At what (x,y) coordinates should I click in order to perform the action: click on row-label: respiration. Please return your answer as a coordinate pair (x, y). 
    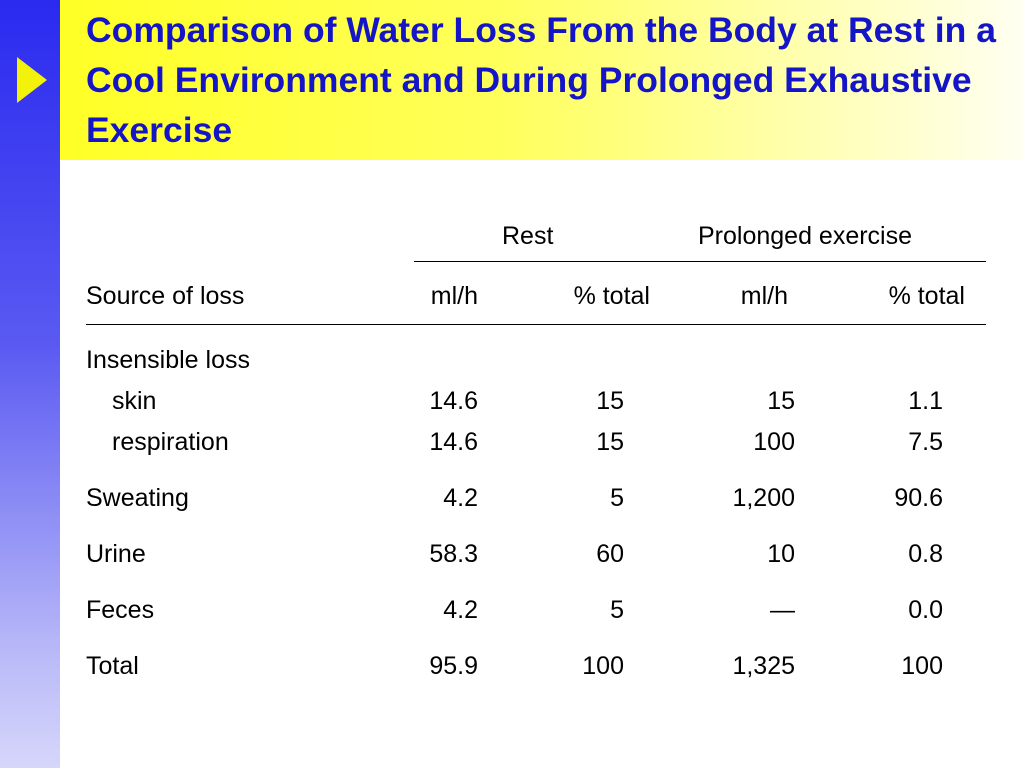
    Looking at the image, I should click on (170, 442).